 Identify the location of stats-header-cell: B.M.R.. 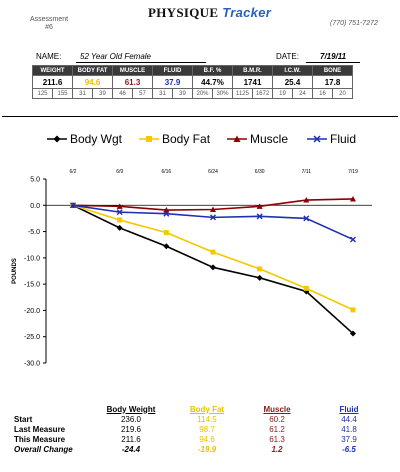
(252, 70).